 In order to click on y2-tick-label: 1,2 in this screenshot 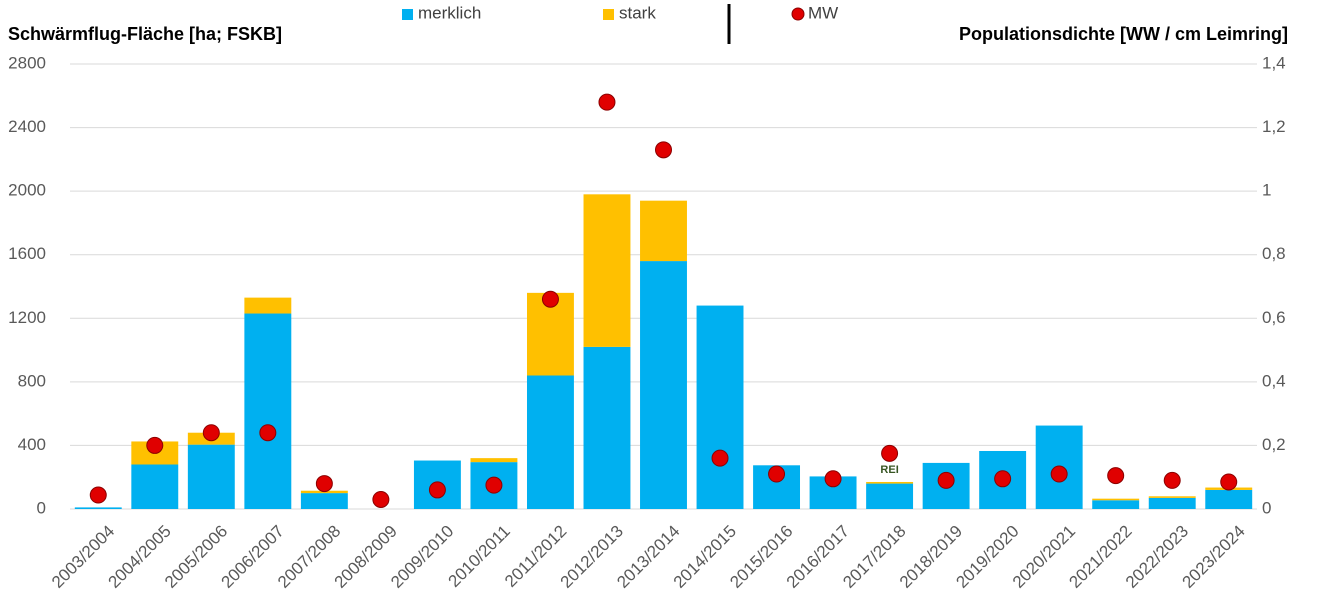, I will do `click(1274, 126)`.